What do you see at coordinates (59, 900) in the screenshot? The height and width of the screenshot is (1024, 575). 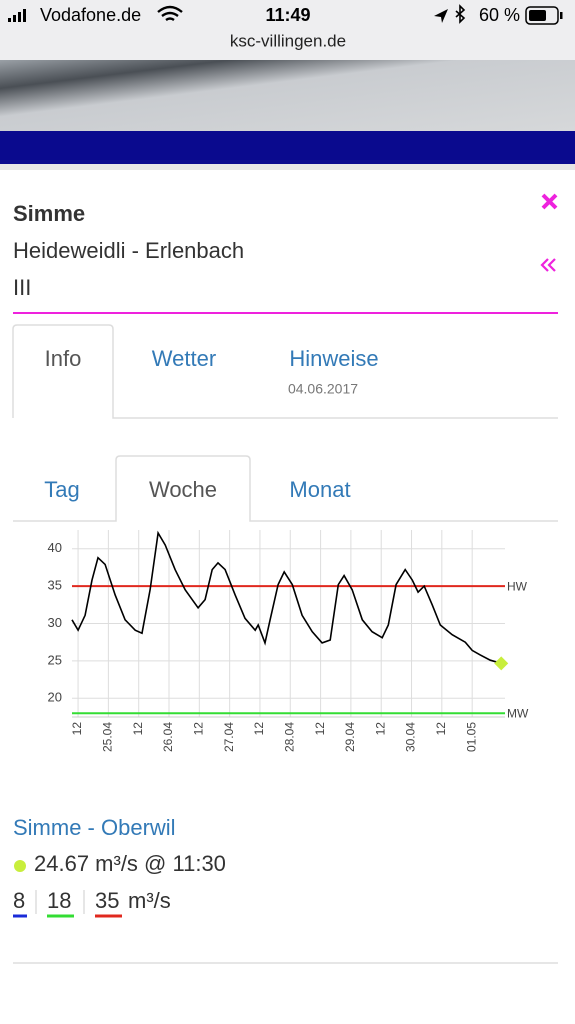 I see `level-mid: 18` at bounding box center [59, 900].